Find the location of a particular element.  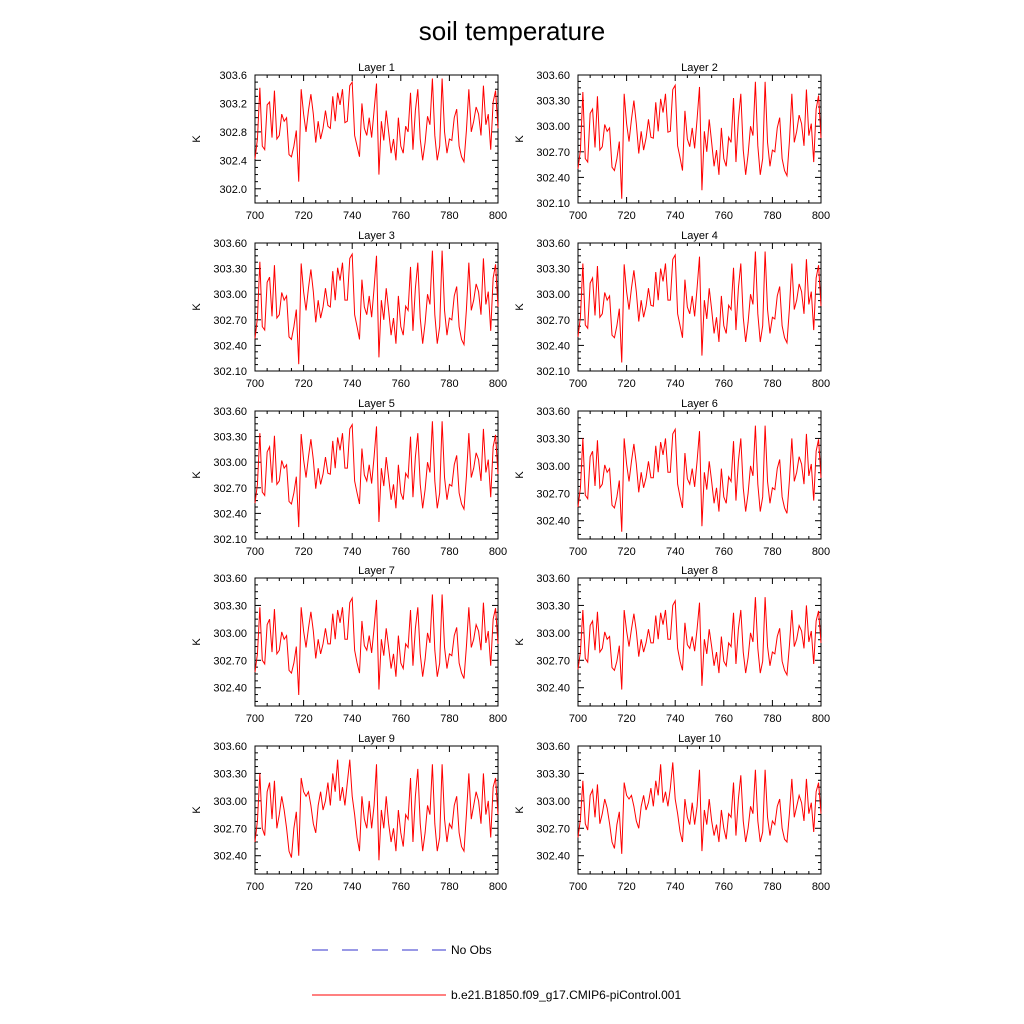

panel-title: Layer 5 is located at coordinates (376, 404).